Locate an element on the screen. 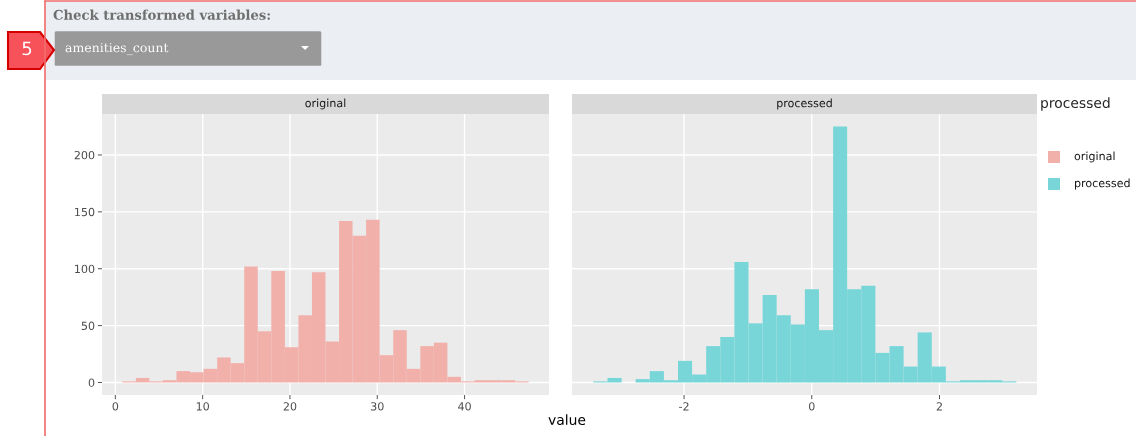  x-tick-label: -2 is located at coordinates (684, 406).